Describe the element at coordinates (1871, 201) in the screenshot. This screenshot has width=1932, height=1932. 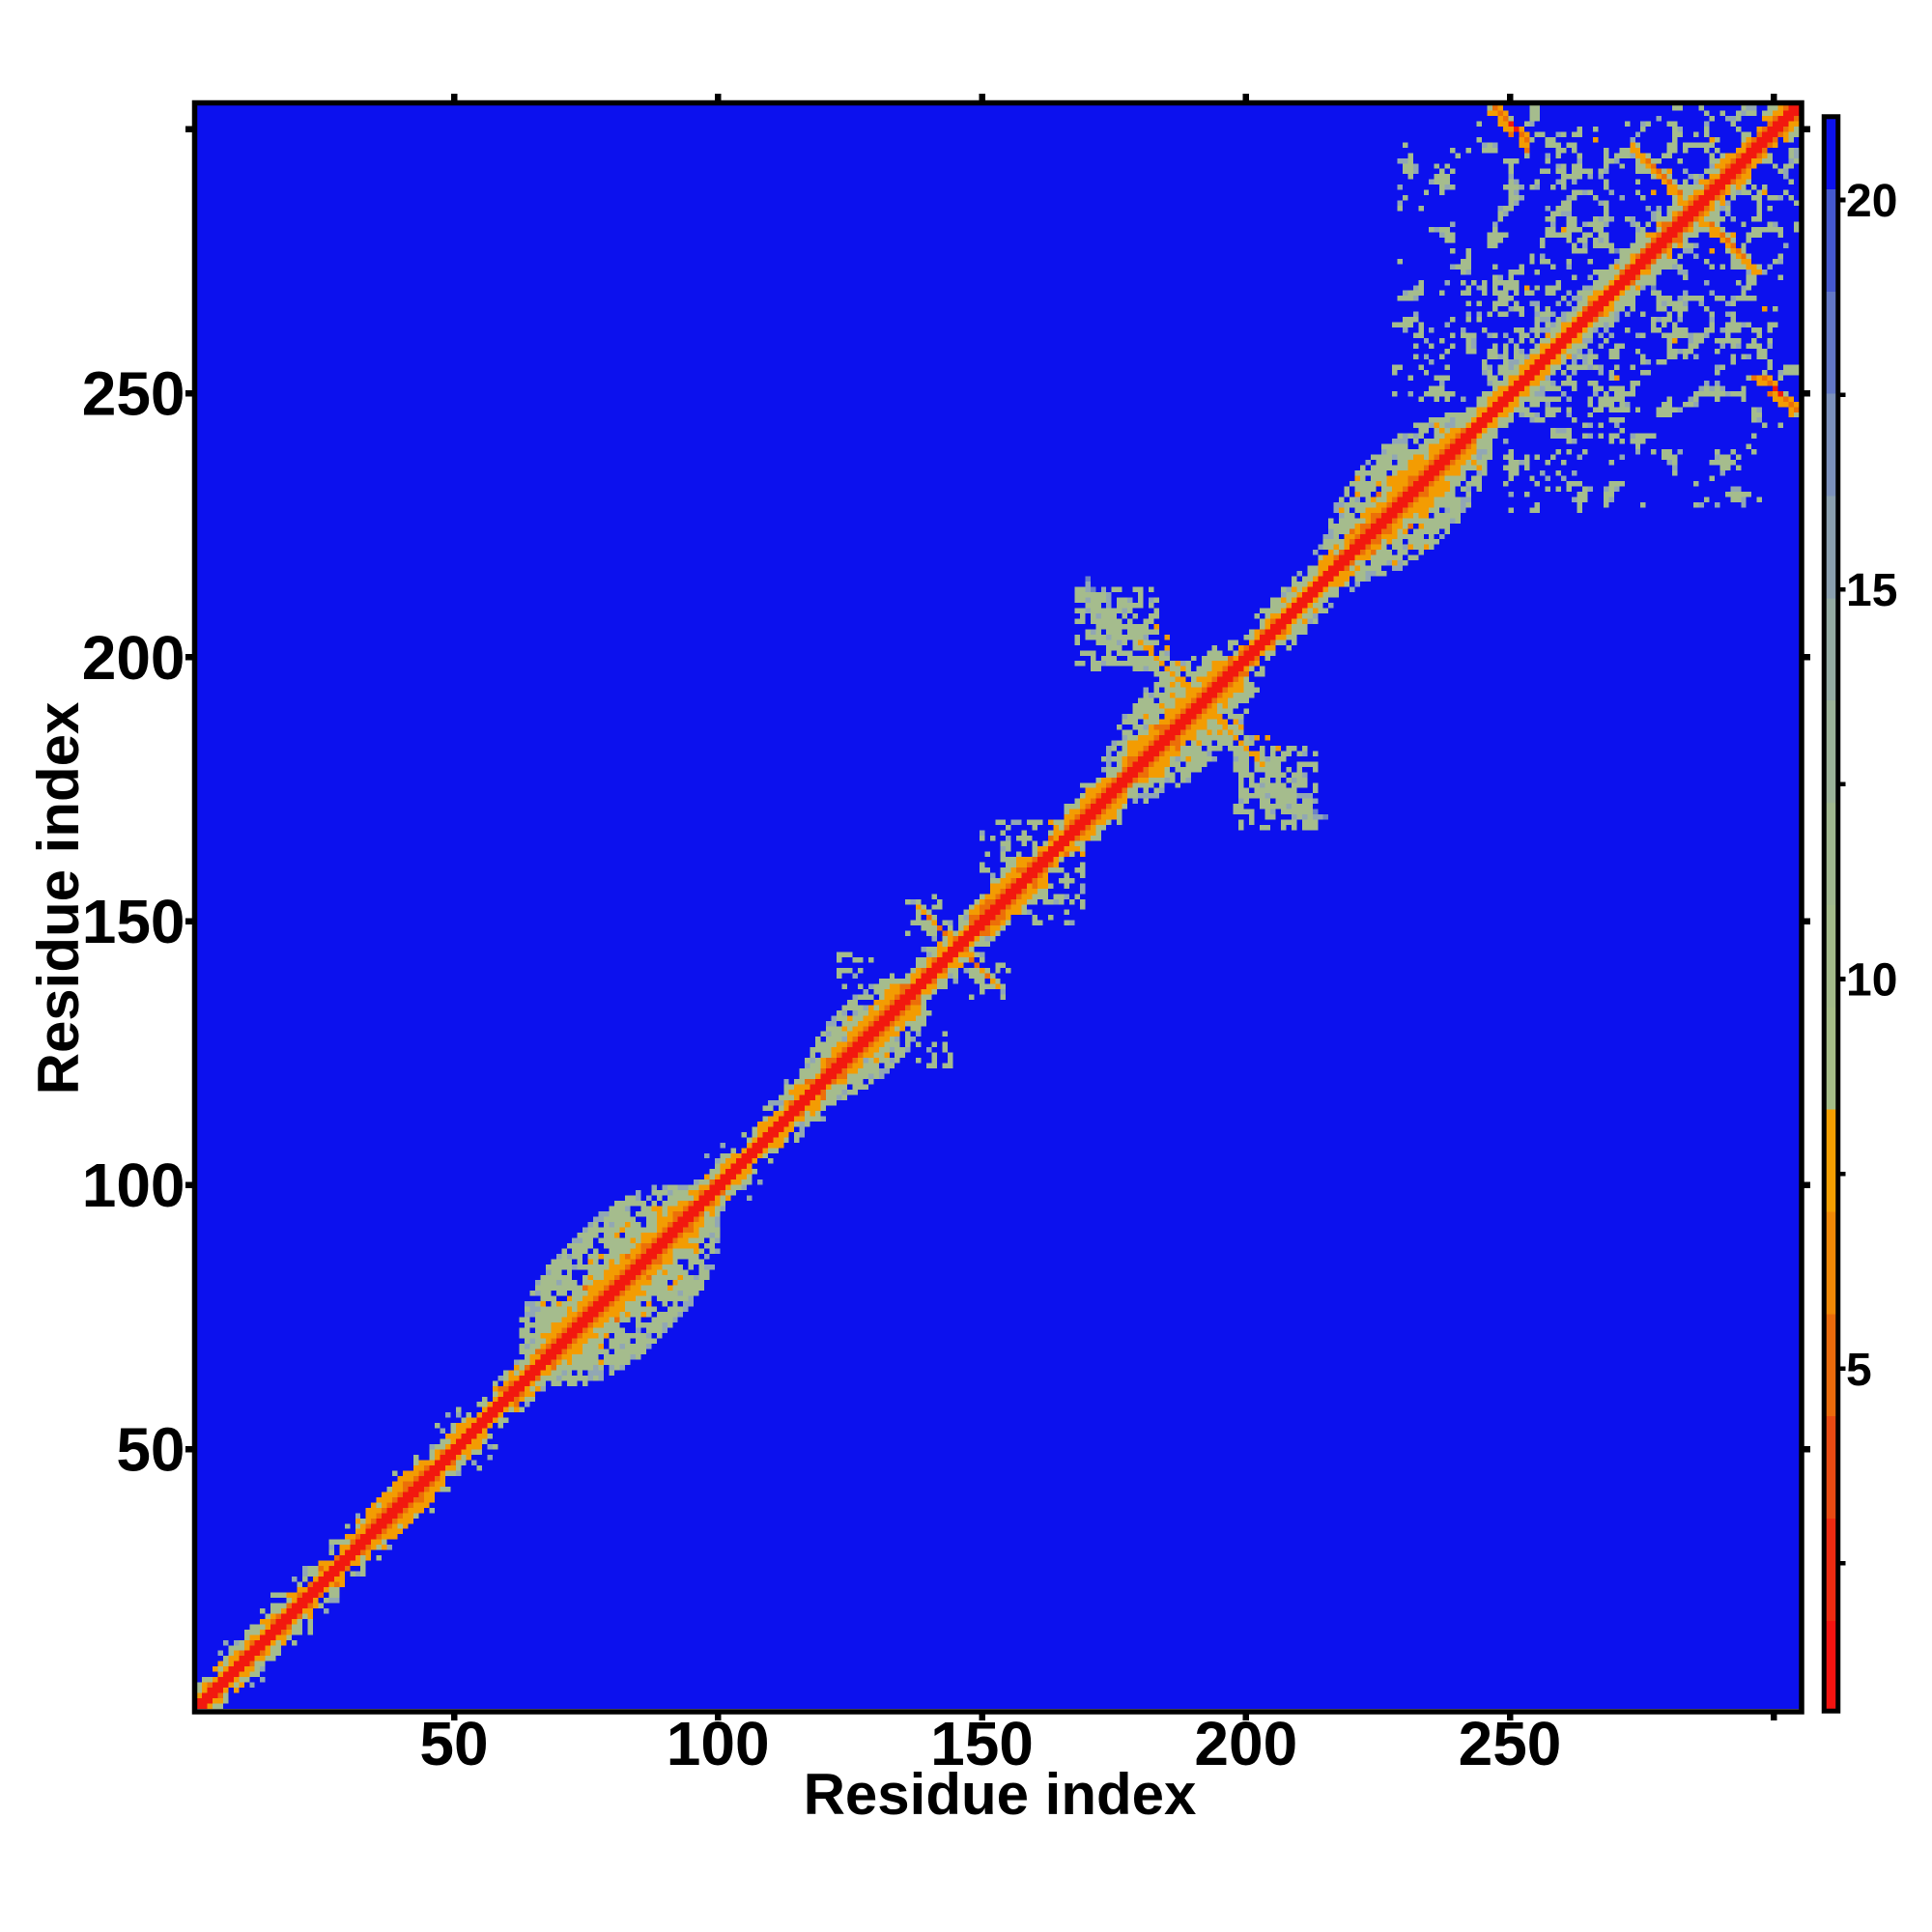
I see `svg-text: 20` at that location.